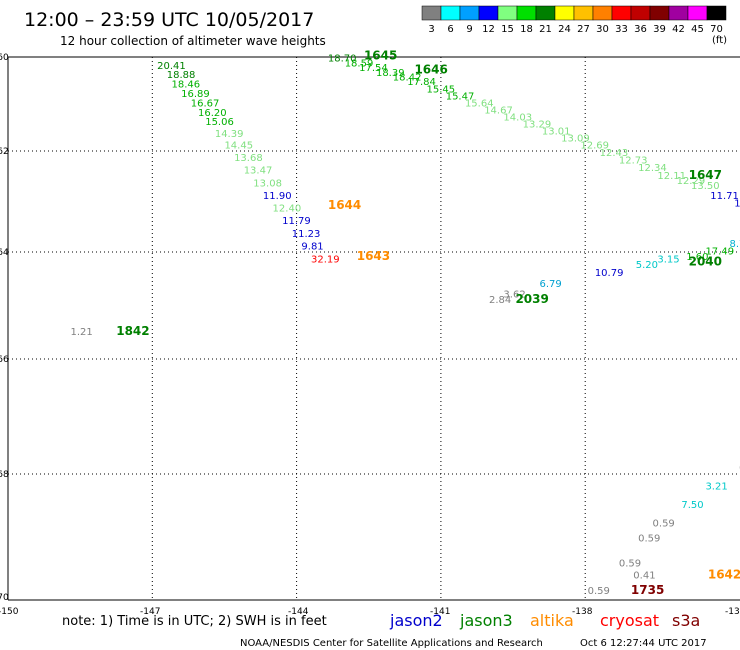 This screenshot has height=650, width=740. What do you see at coordinates (416, 620) in the screenshot?
I see `satellite-name: jason2` at bounding box center [416, 620].